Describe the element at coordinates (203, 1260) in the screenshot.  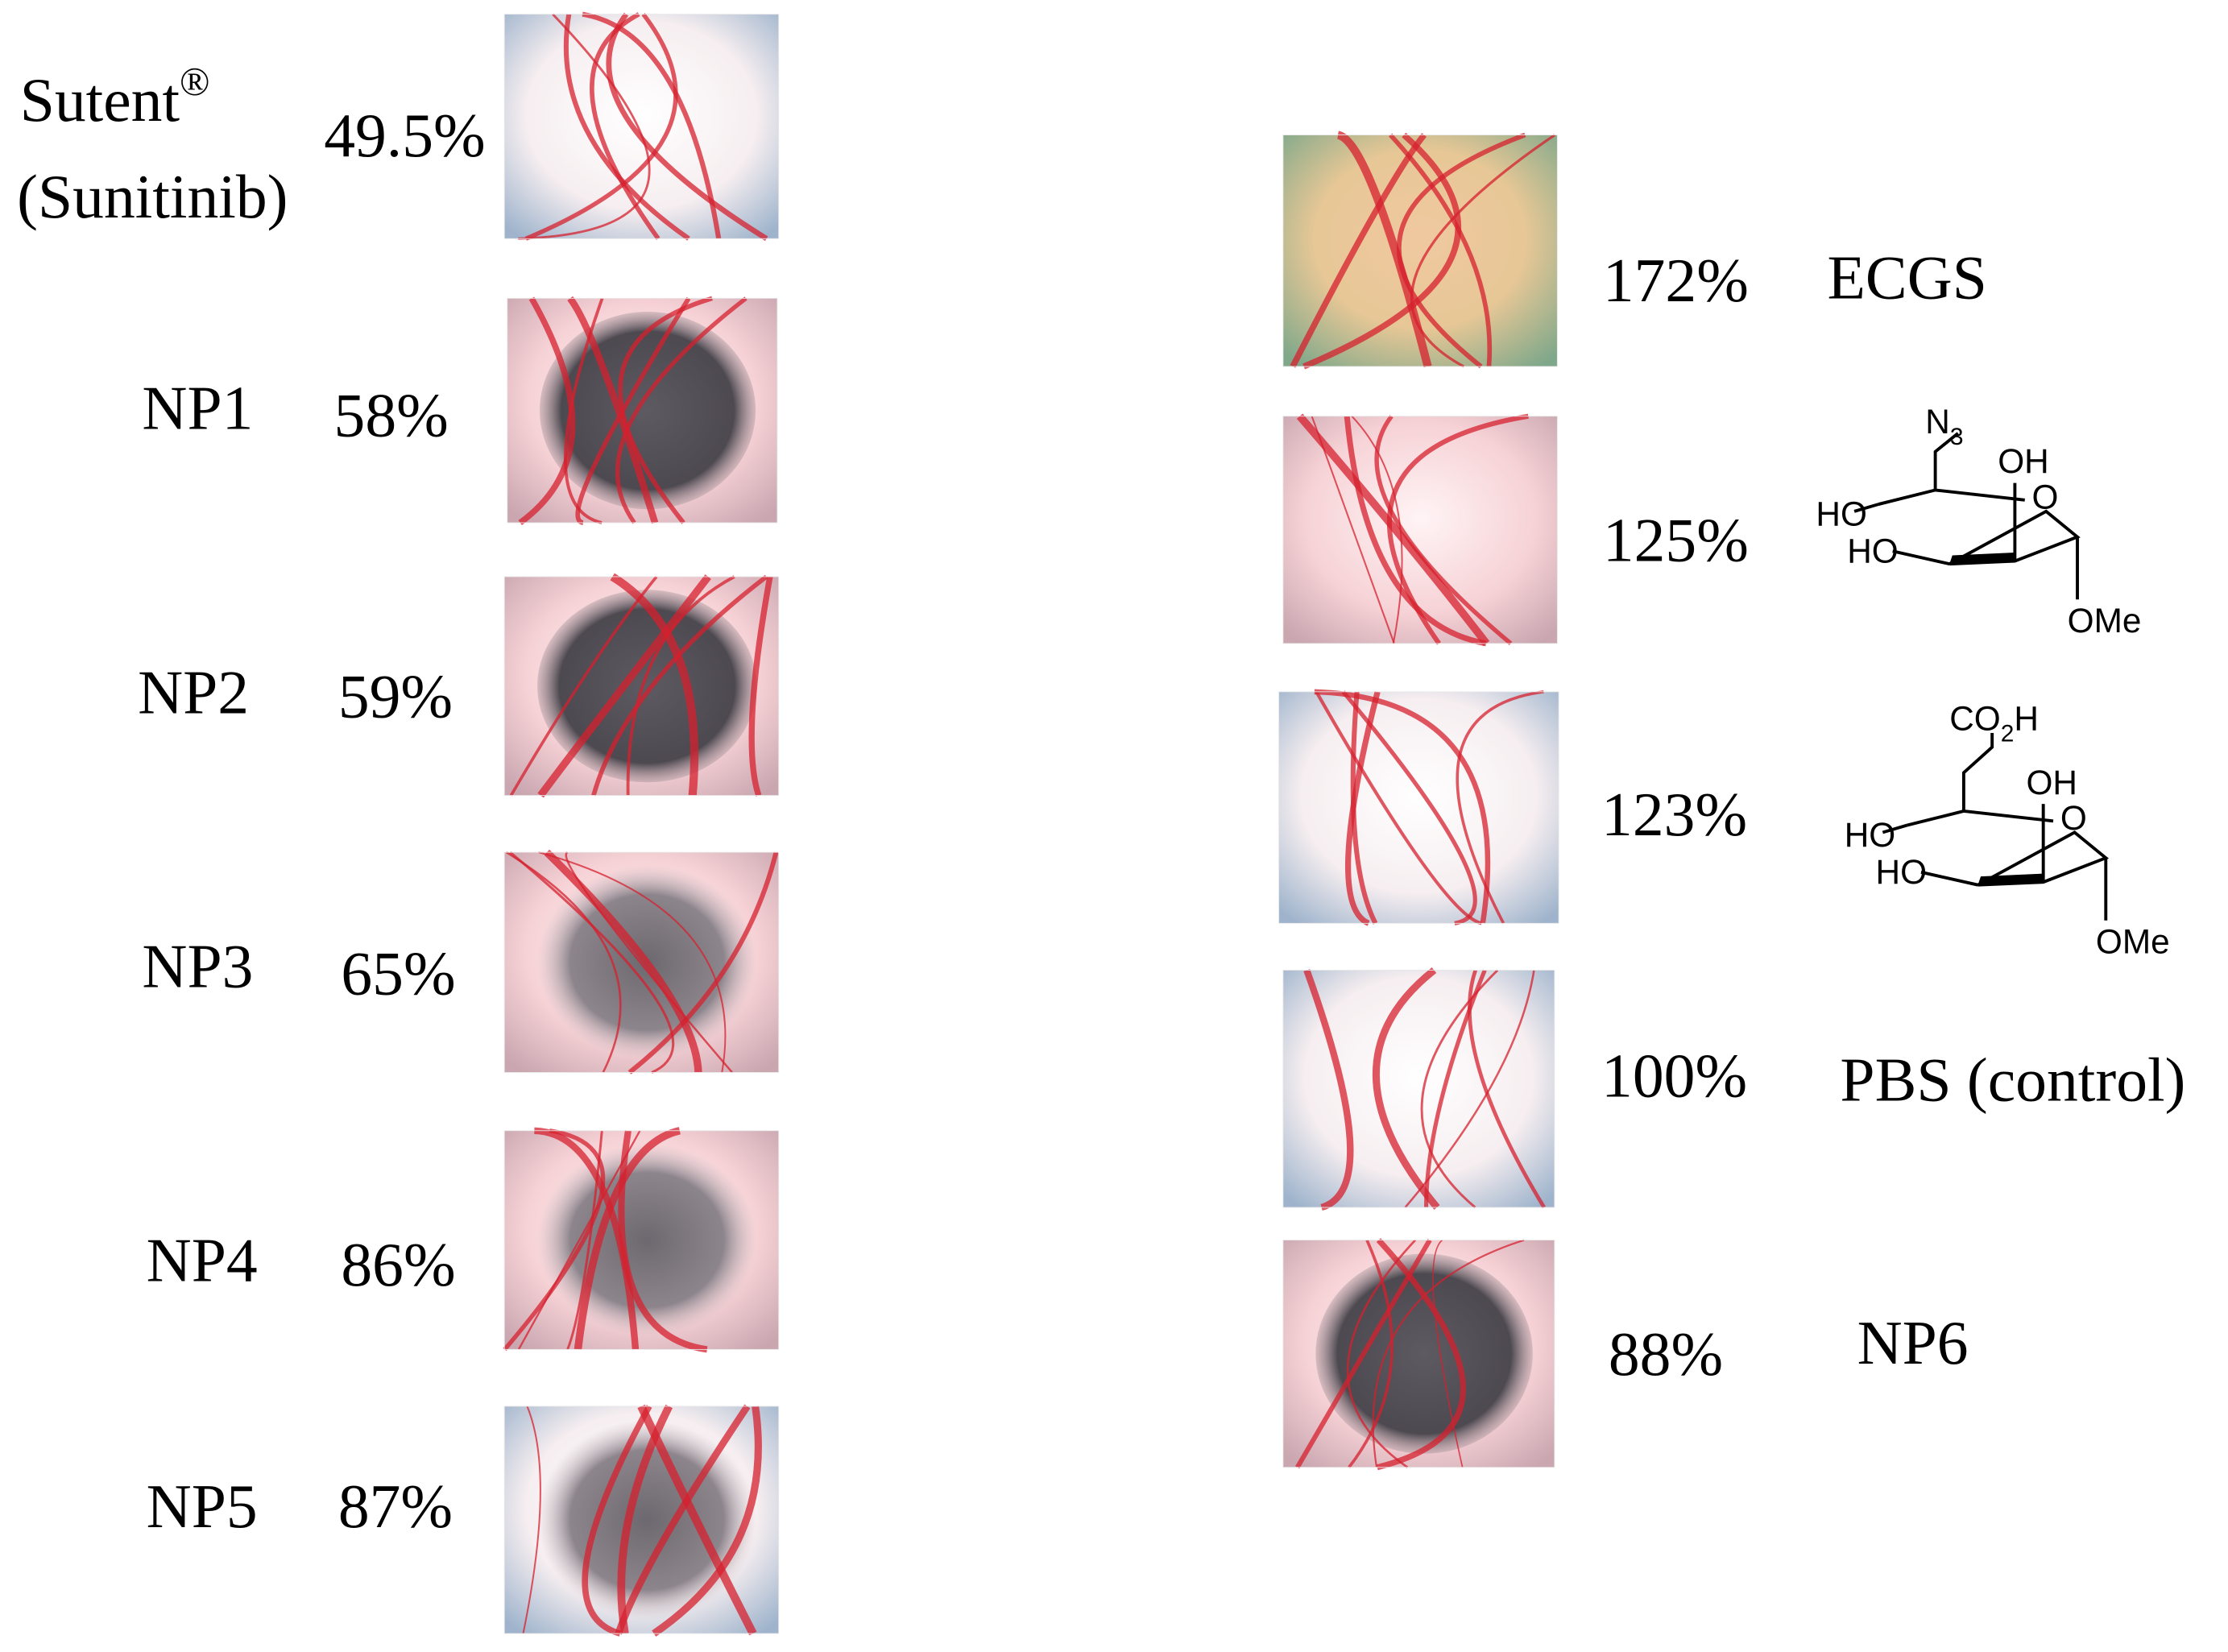
I see `label: NP4` at that location.